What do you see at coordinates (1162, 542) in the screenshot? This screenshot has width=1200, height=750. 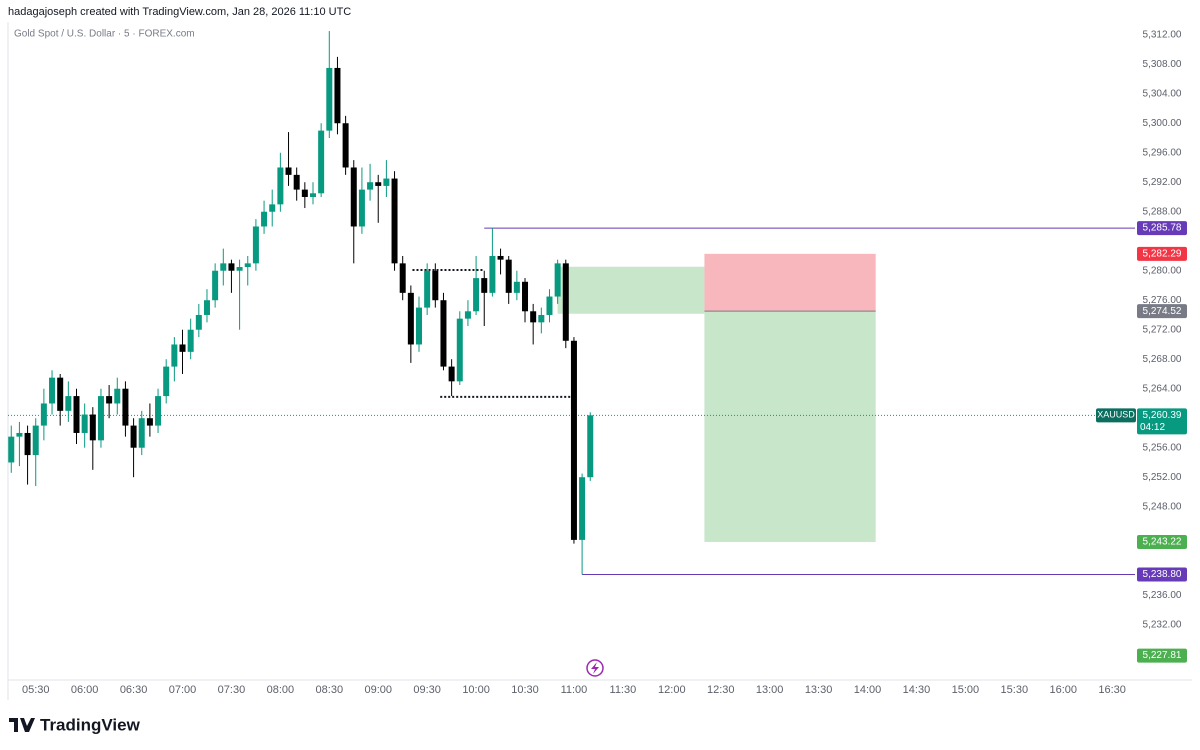 I see `target-badge-text: 5,243.22` at bounding box center [1162, 542].